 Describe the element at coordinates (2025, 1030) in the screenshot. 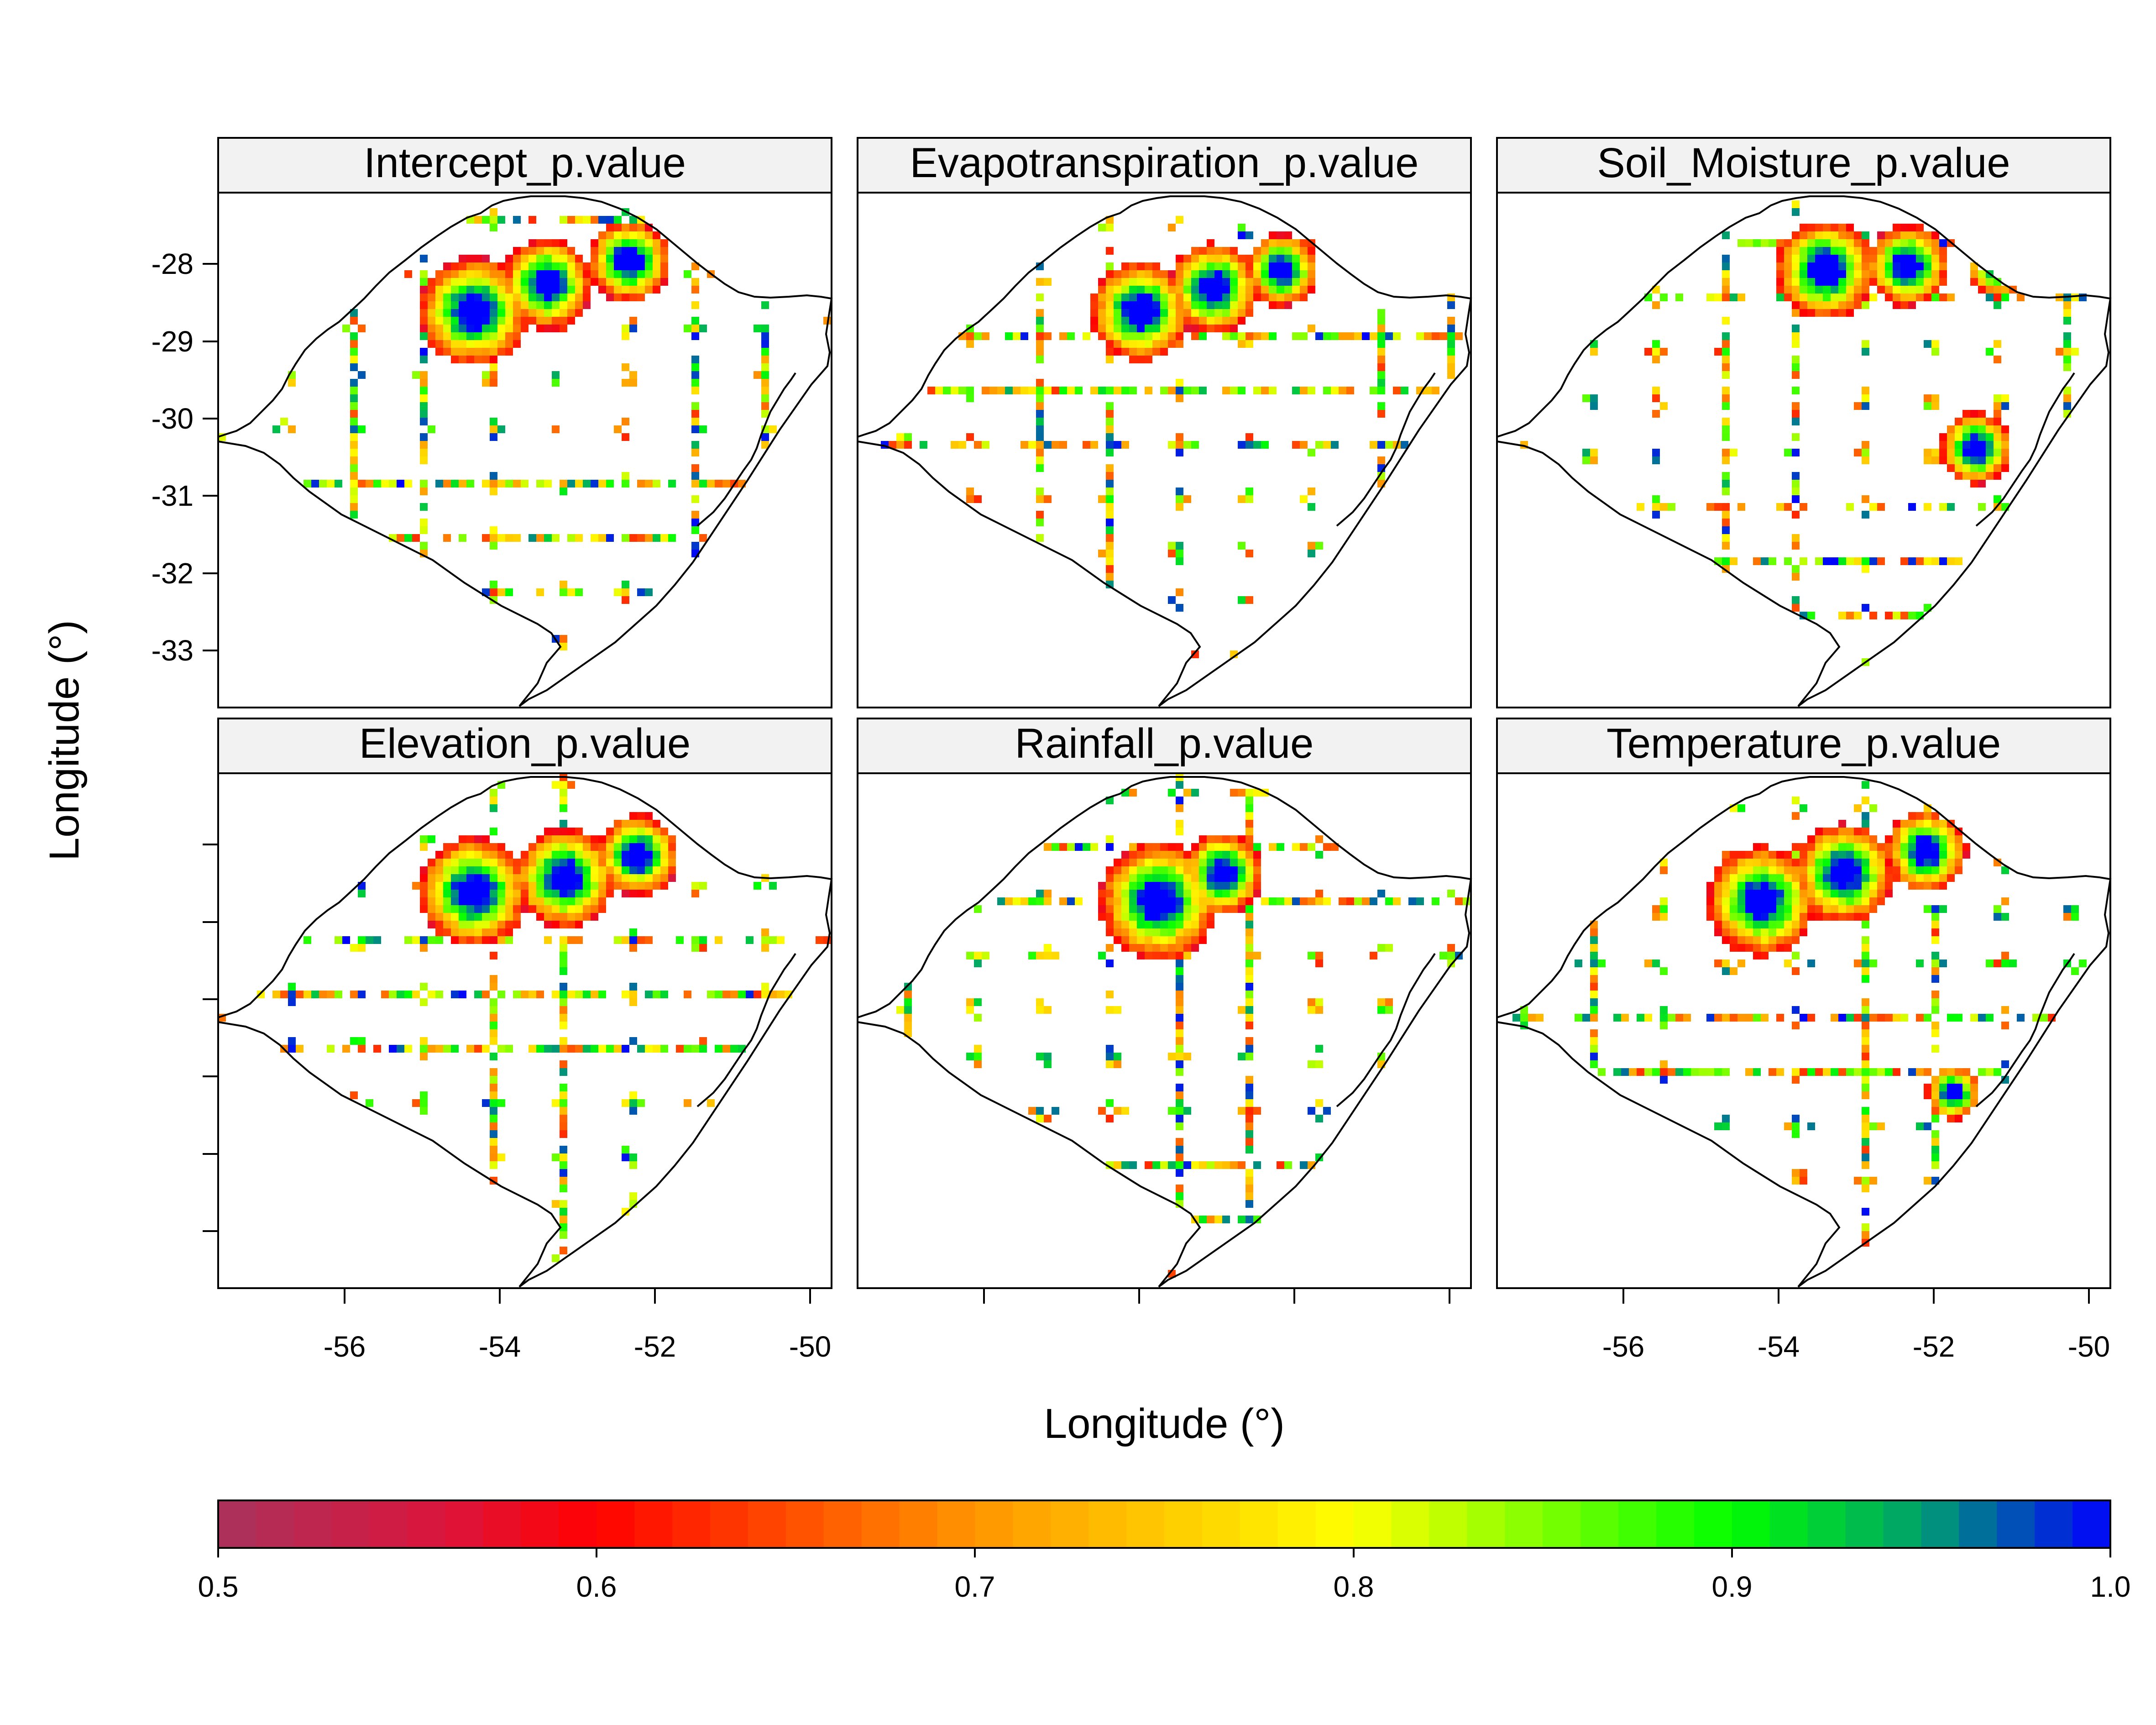

I see `lagoon-coast-line` at that location.